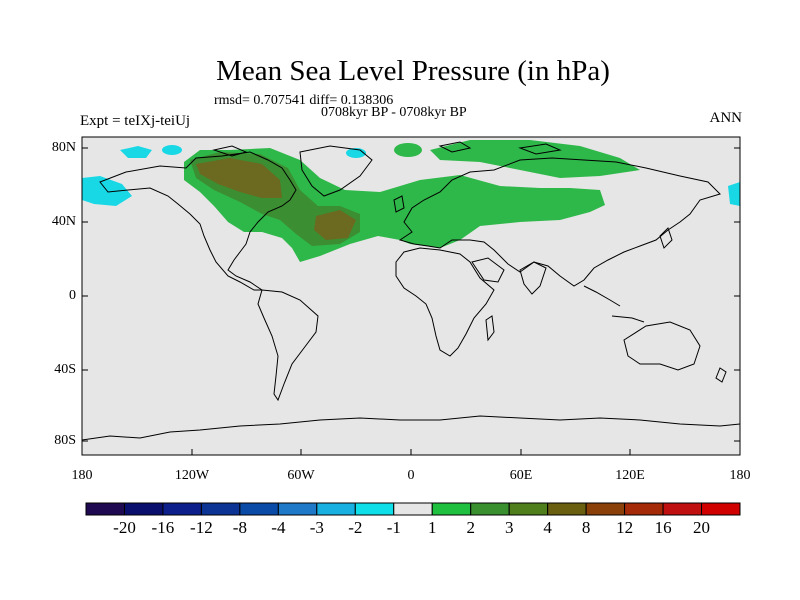 The height and width of the screenshot is (600, 800). Describe the element at coordinates (124, 527) in the screenshot. I see `colorbar-label: -20` at that location.